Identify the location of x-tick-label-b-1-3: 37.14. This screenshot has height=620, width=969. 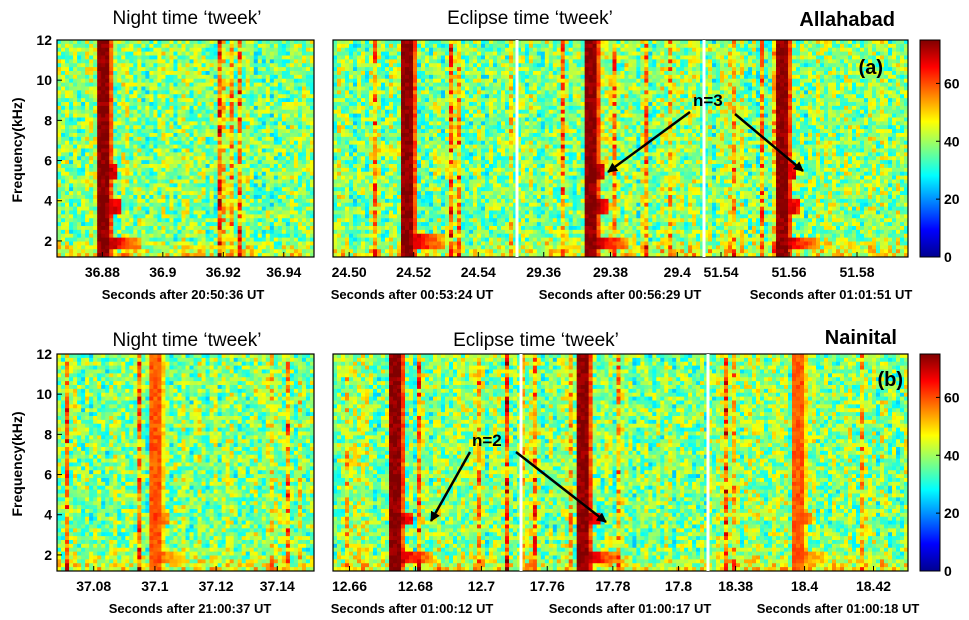
(277, 586).